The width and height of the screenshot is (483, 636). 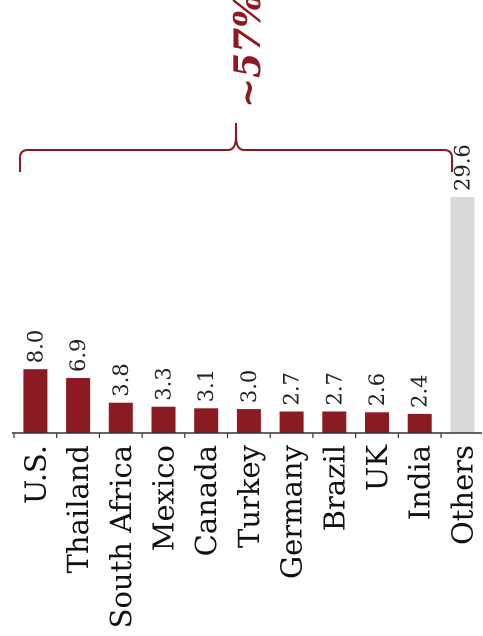 I want to click on value-label-brazil: 2.7, so click(x=334, y=388).